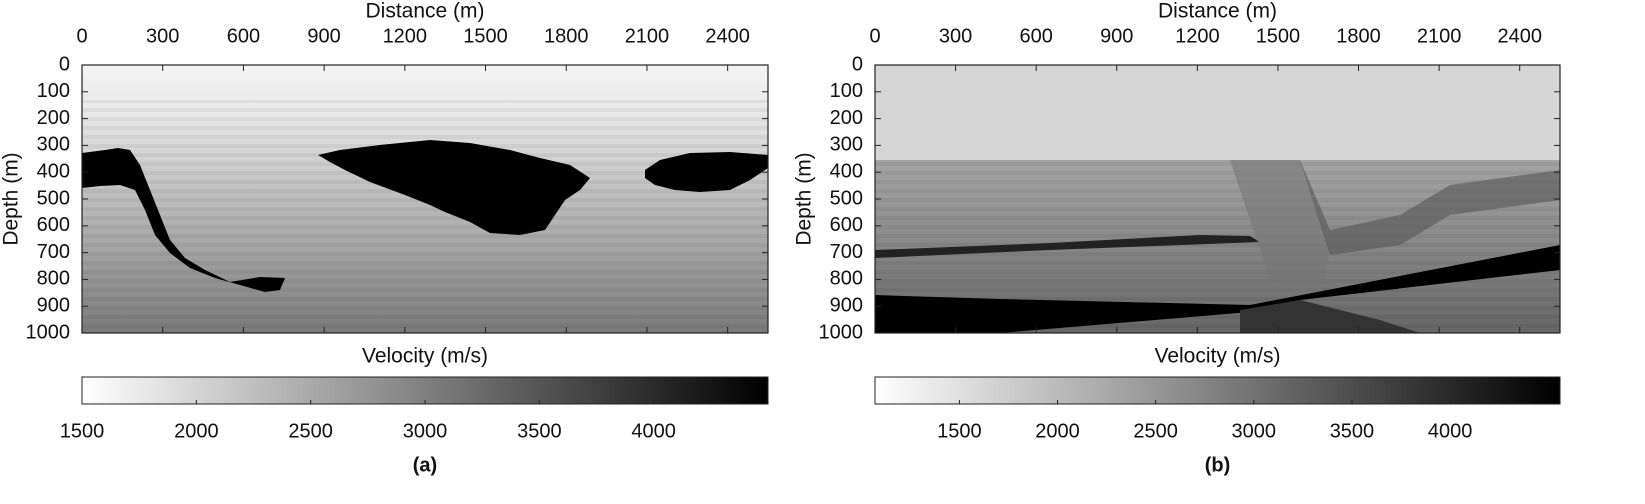  I want to click on caption: (a), so click(425, 465).